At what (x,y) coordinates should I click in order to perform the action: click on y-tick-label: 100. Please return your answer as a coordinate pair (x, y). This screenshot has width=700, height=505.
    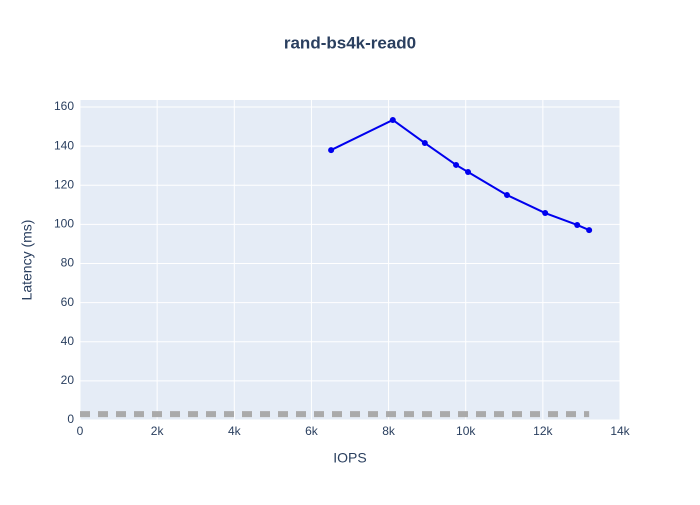
    Looking at the image, I should click on (64, 224).